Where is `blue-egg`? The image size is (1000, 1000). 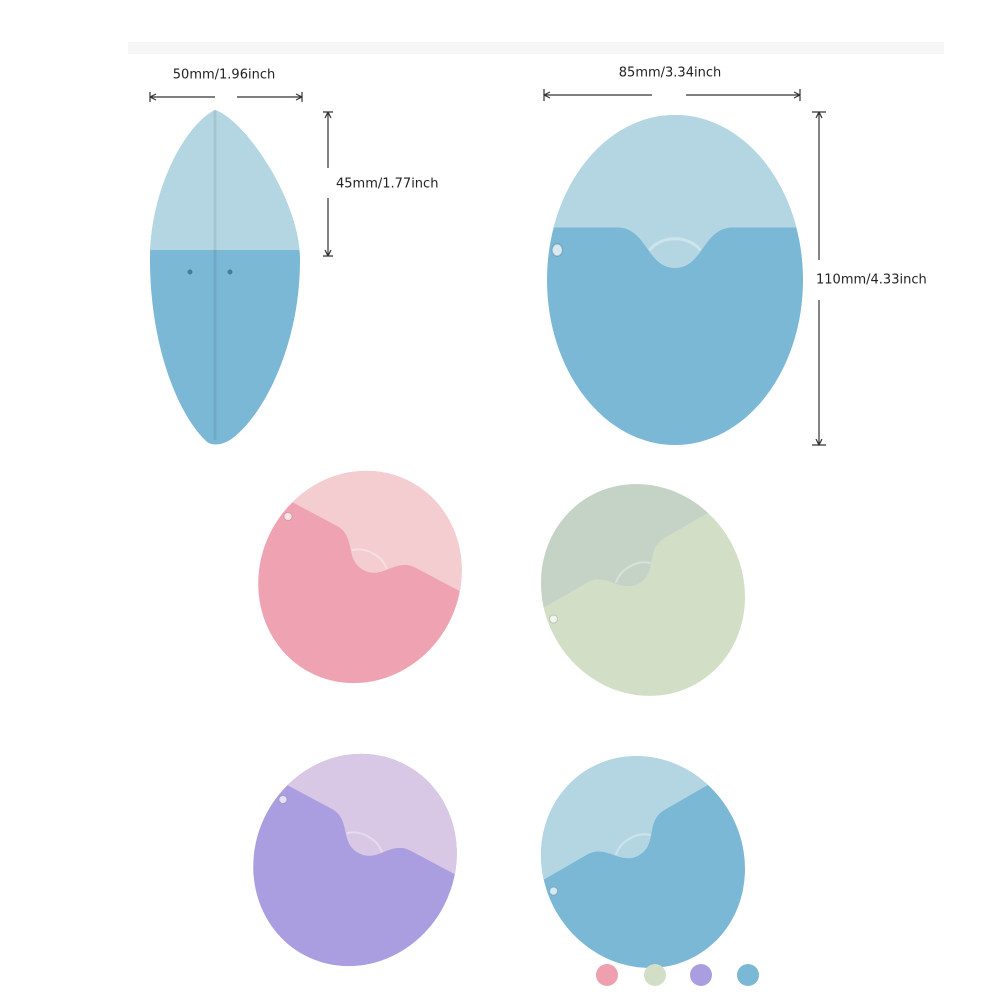 blue-egg is located at coordinates (638, 843).